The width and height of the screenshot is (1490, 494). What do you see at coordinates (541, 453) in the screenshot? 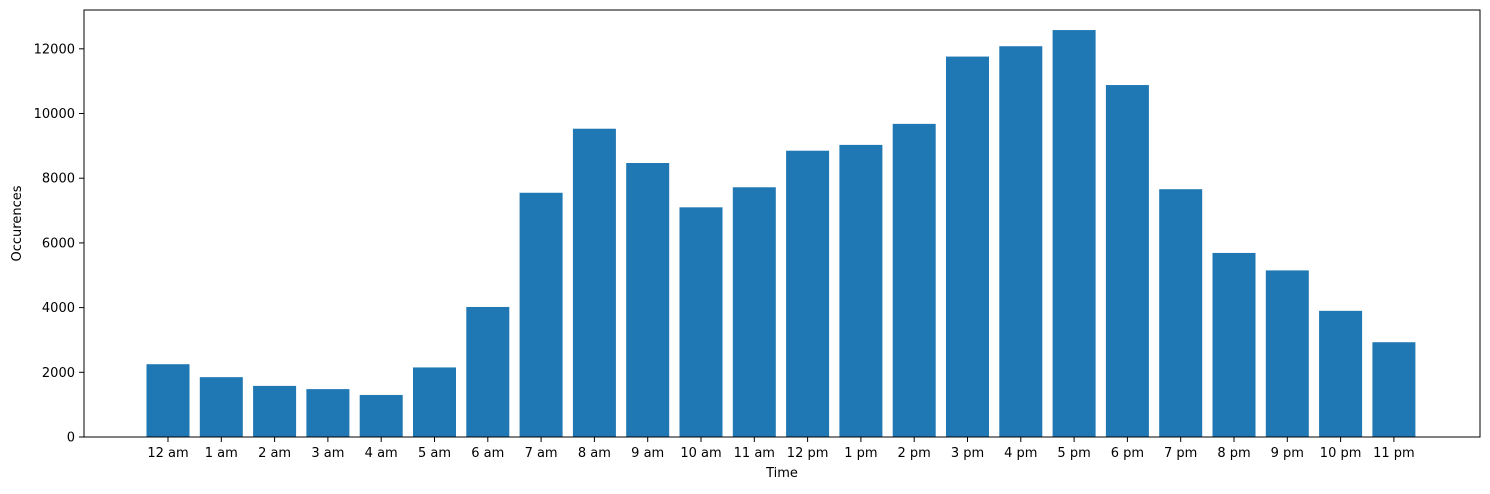
I see `x-tick-label: 7 am` at bounding box center [541, 453].